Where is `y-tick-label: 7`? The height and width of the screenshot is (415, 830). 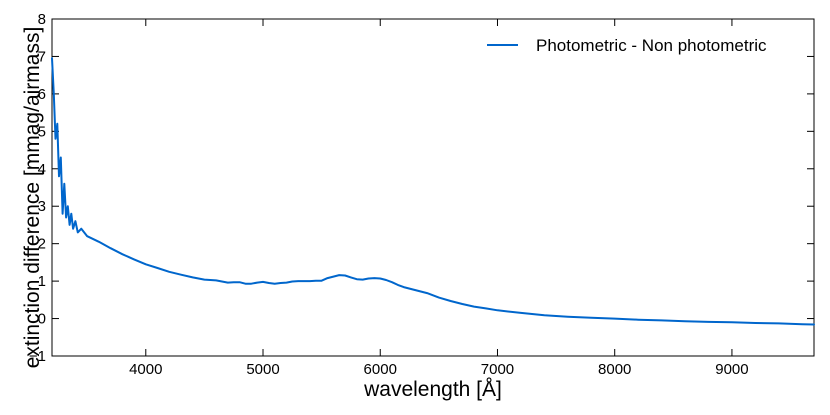
y-tick-label: 7 is located at coordinates (42, 56).